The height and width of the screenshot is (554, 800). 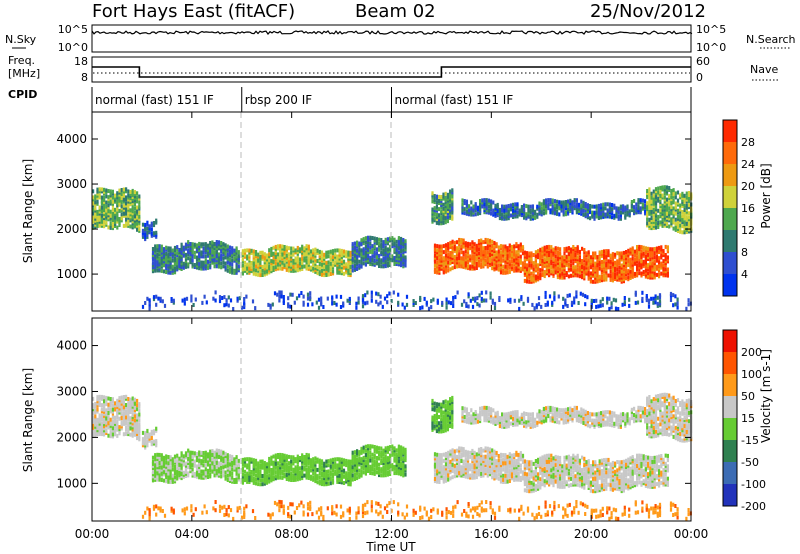 I want to click on cpid-segment-label: normal (fast) 151 IF, so click(x=154, y=100).